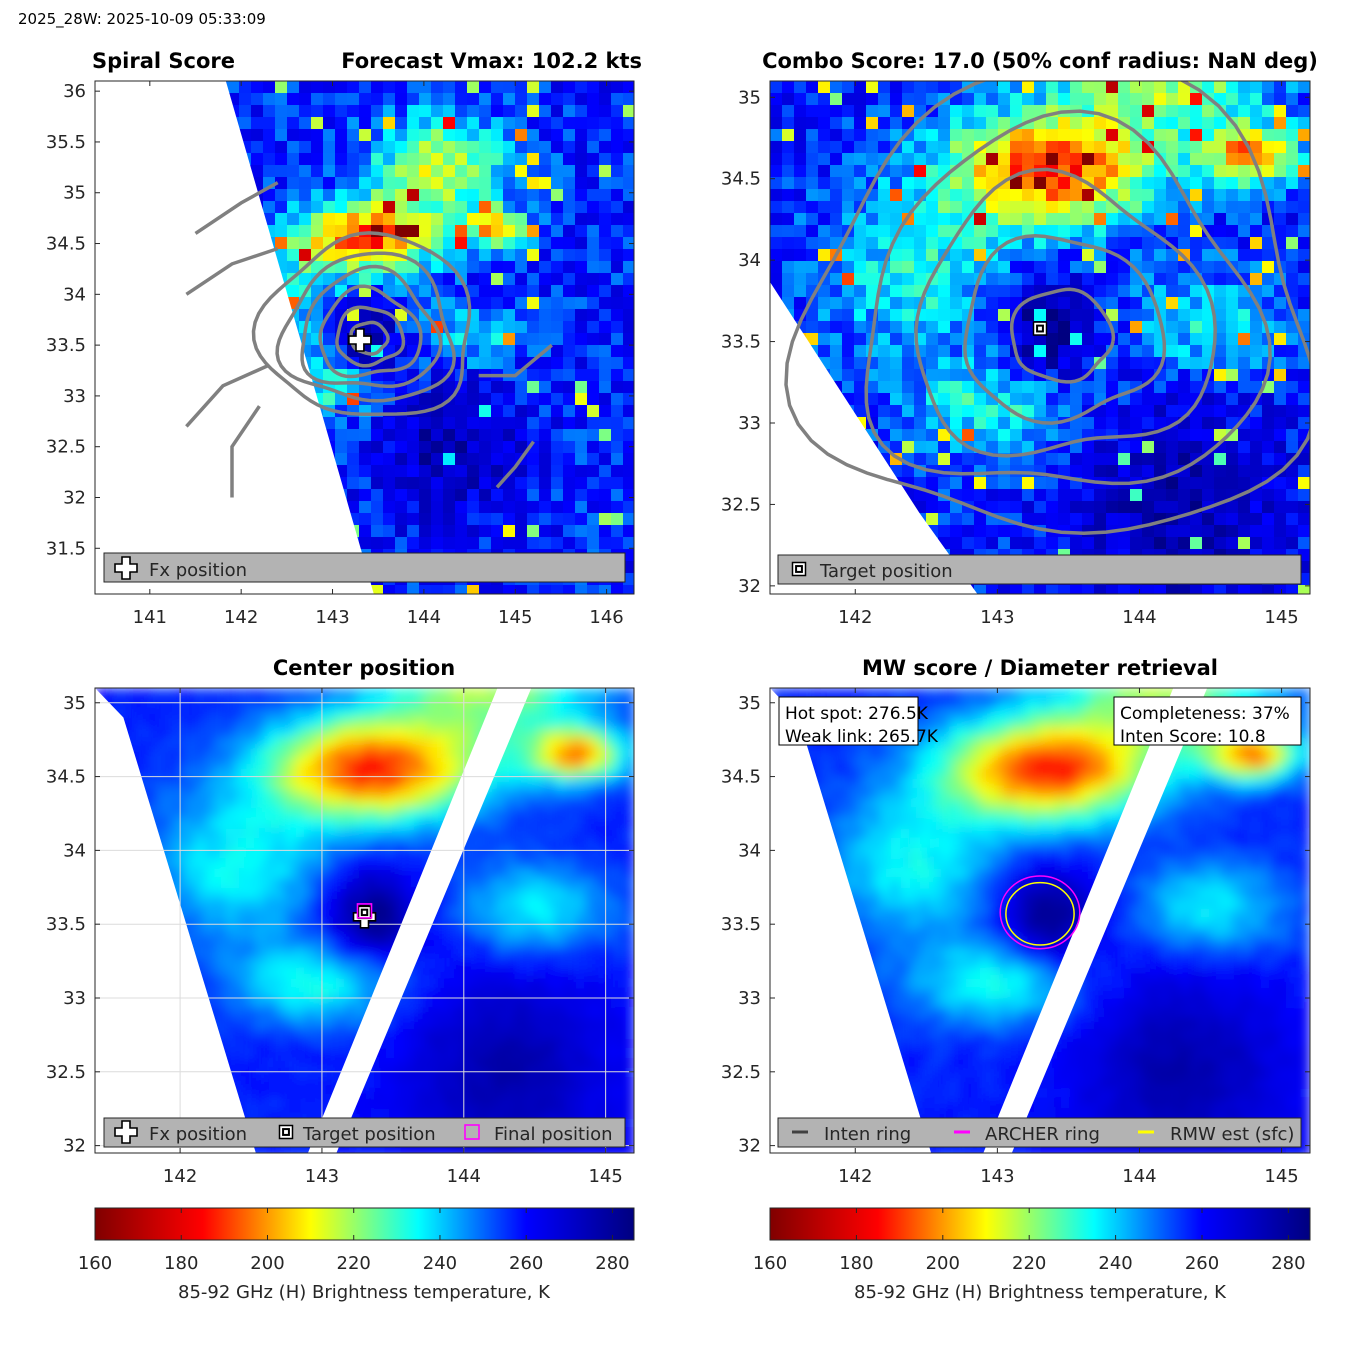 The width and height of the screenshot is (1350, 1350). What do you see at coordinates (198, 570) in the screenshot?
I see `spiral-legend-fx-label: Fx position` at bounding box center [198, 570].